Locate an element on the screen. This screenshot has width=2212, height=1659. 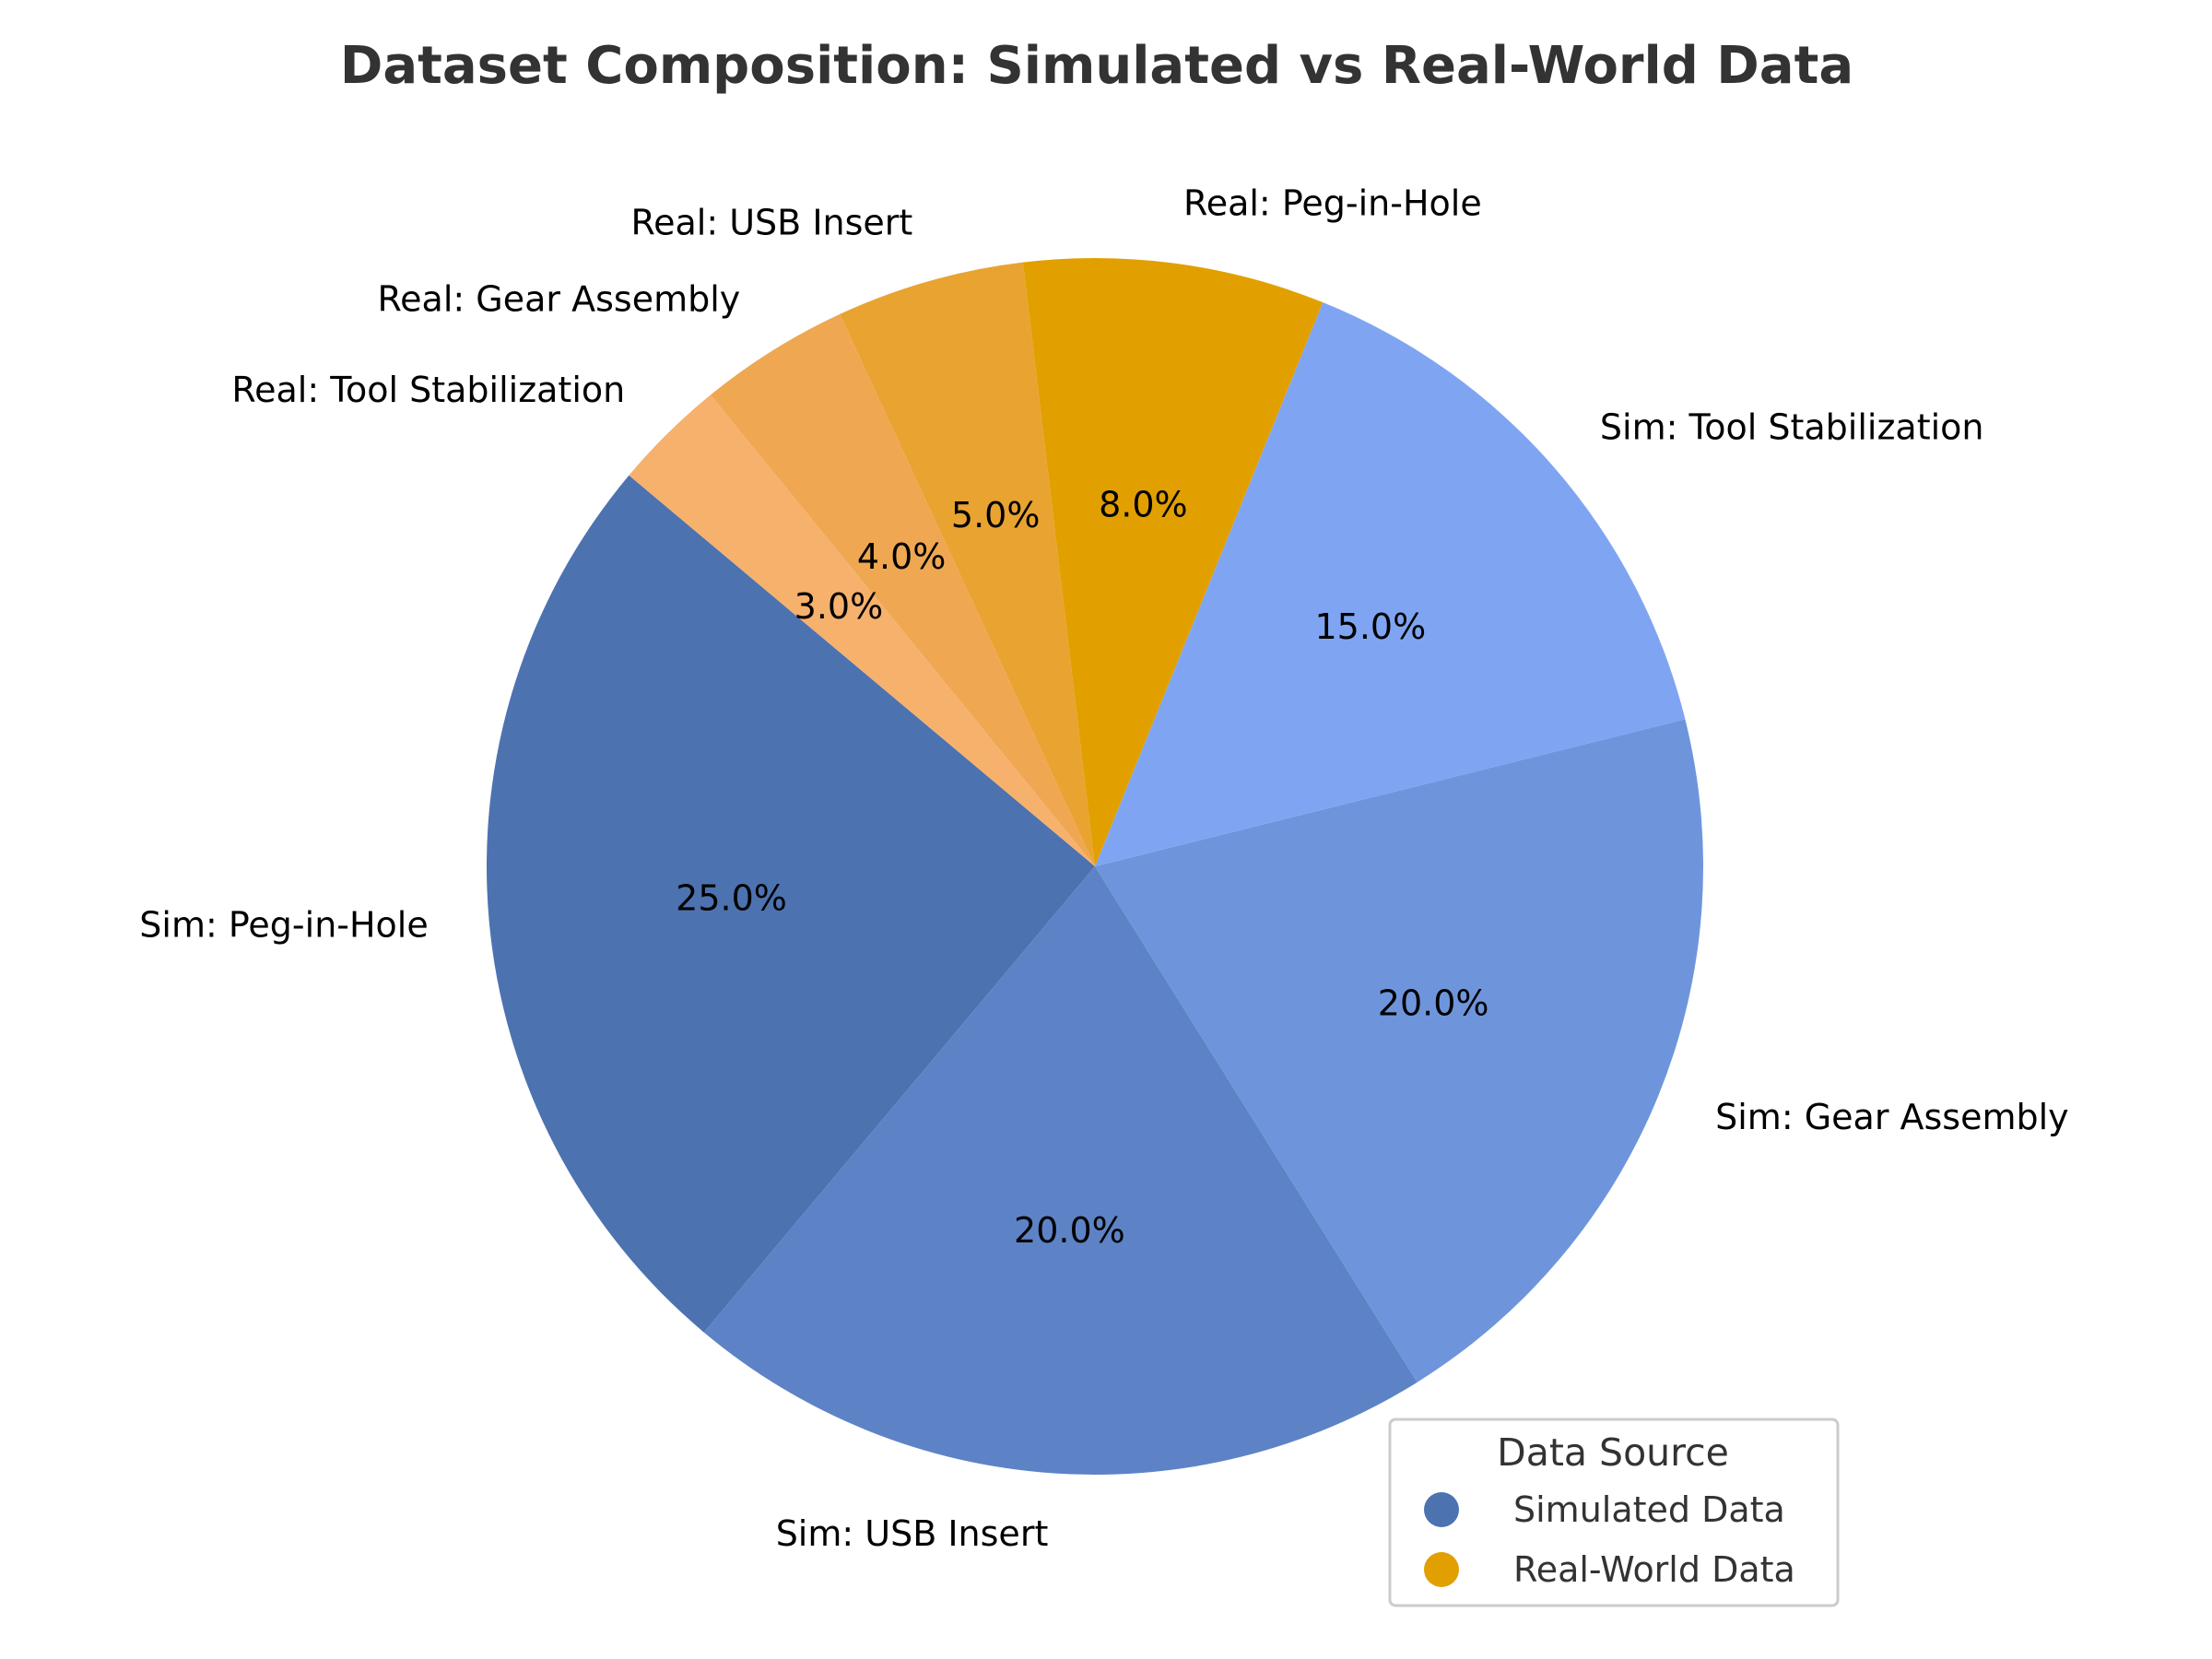
slice-label-real-peg-in-hole: Real: Peg-in-Hole is located at coordinates (1332, 202).